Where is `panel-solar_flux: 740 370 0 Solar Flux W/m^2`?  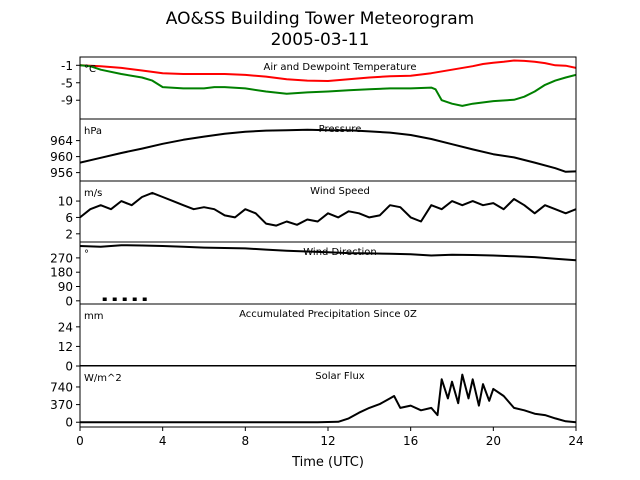
panel-solar_flux: 740 370 0 Solar Flux W/m^2 is located at coordinates (313, 397).